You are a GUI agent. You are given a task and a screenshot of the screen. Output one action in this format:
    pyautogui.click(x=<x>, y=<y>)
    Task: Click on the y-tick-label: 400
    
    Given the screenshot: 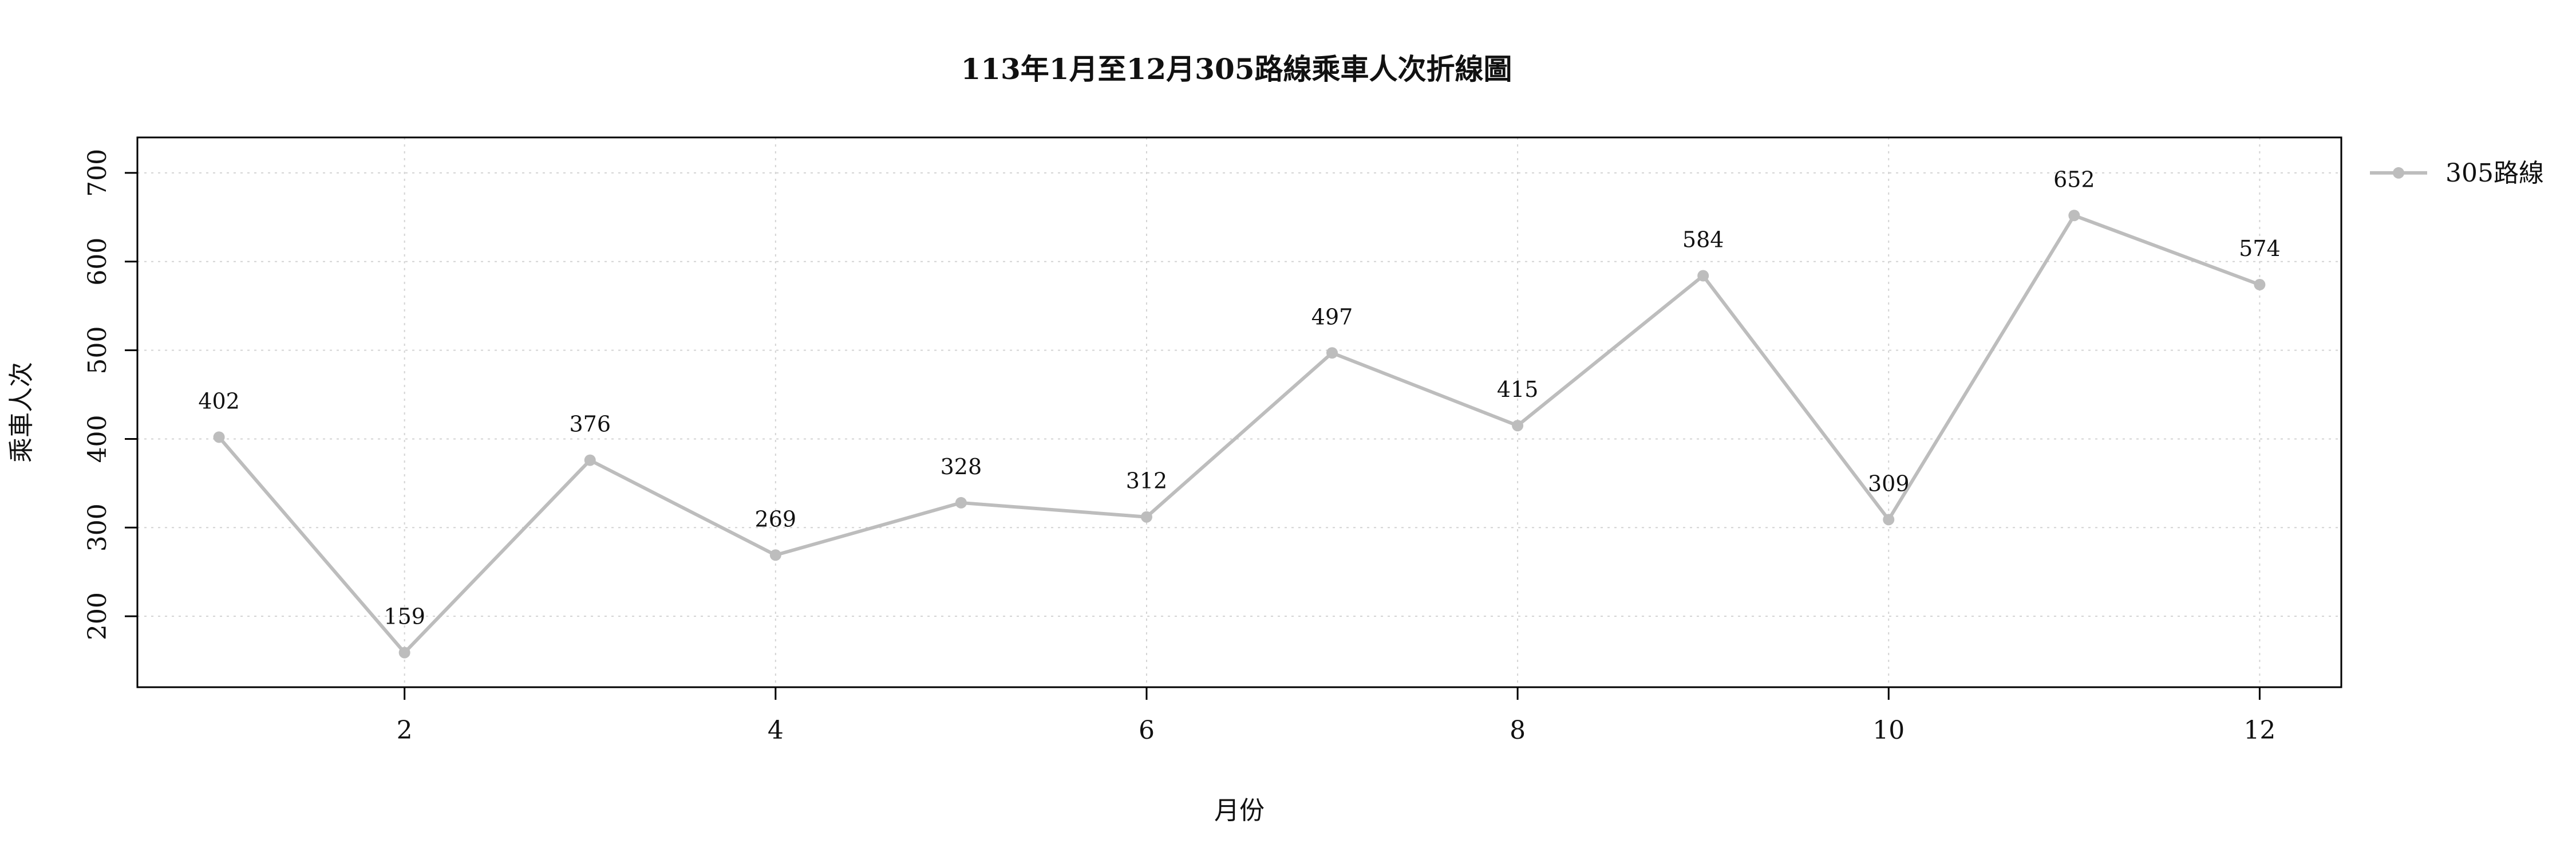 What is the action you would take?
    pyautogui.click(x=97, y=439)
    